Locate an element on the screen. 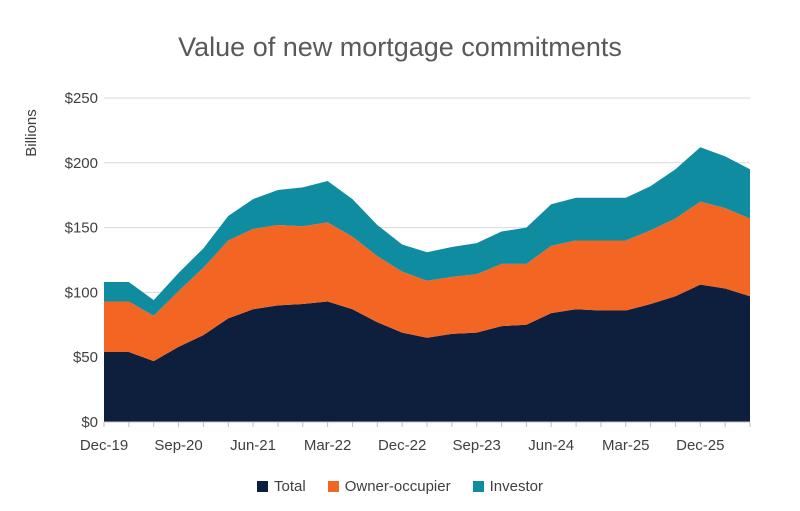 The width and height of the screenshot is (800, 511). y-tick-label: $200 is located at coordinates (81, 163).